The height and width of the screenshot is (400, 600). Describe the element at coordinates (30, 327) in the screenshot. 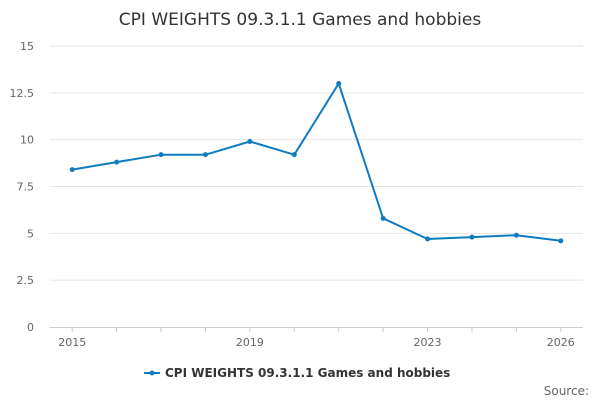

I see `y-tick-label: 0` at that location.